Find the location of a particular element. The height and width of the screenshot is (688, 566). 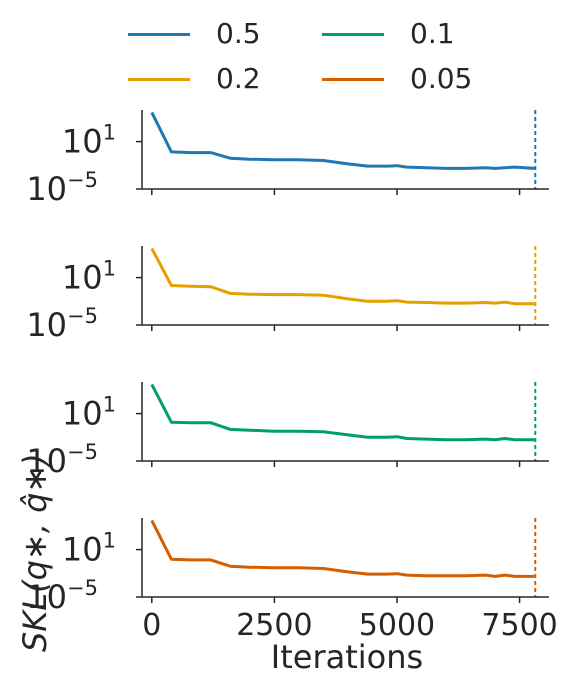

series-line-0.1 is located at coordinates (342, 412).